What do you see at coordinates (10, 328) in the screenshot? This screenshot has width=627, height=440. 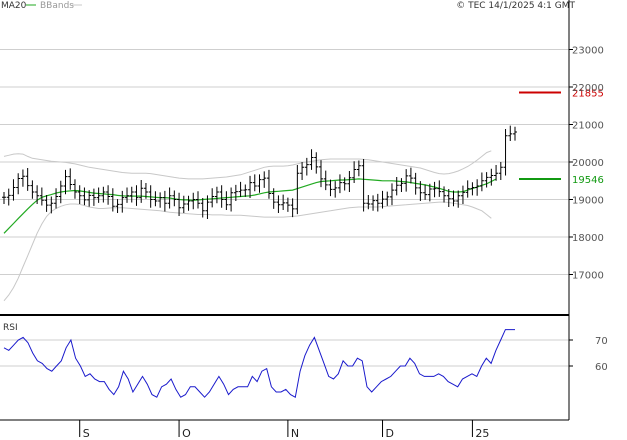 I see `rsi-panel-label: RSI` at bounding box center [10, 328].